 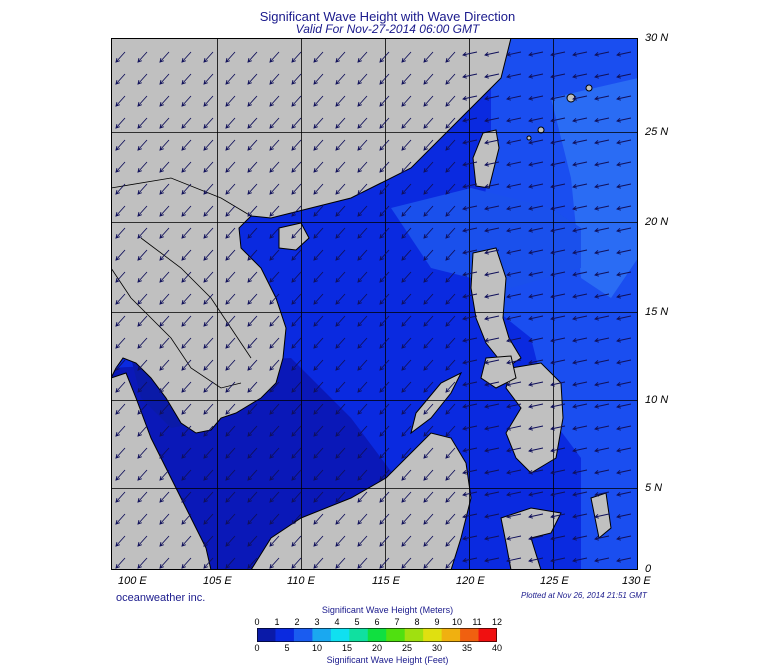 I want to click on taiwan-island, so click(x=486, y=159).